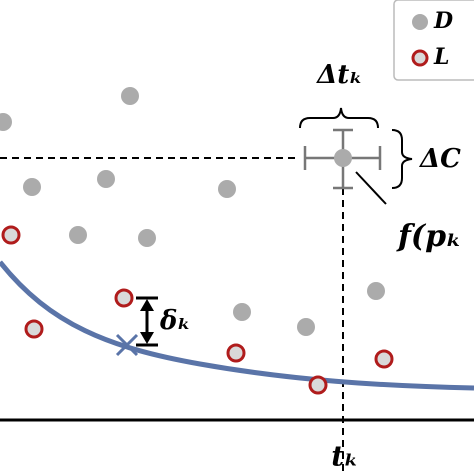 The height and width of the screenshot is (474, 474). Describe the element at coordinates (147, 321) in the screenshot. I see `delta-arrow` at that location.